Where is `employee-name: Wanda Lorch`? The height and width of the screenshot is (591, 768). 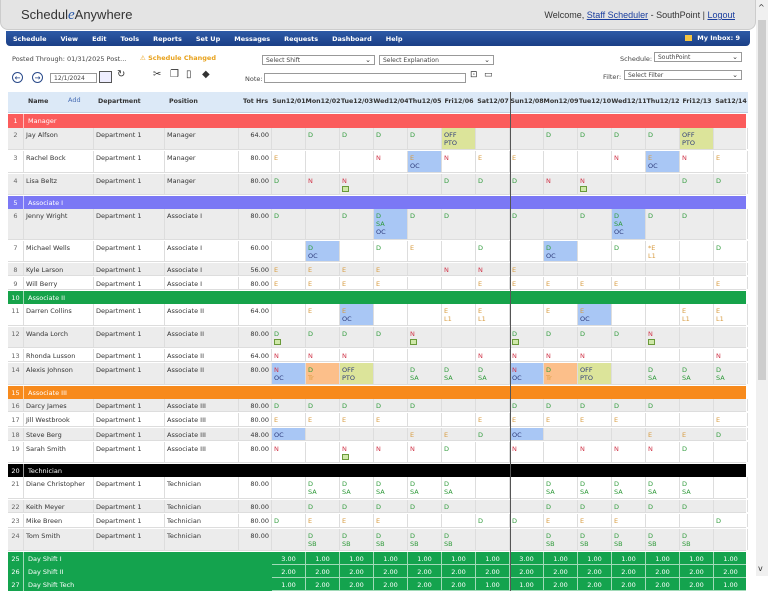
employee-name: Wanda Lorch is located at coordinates (59, 337).